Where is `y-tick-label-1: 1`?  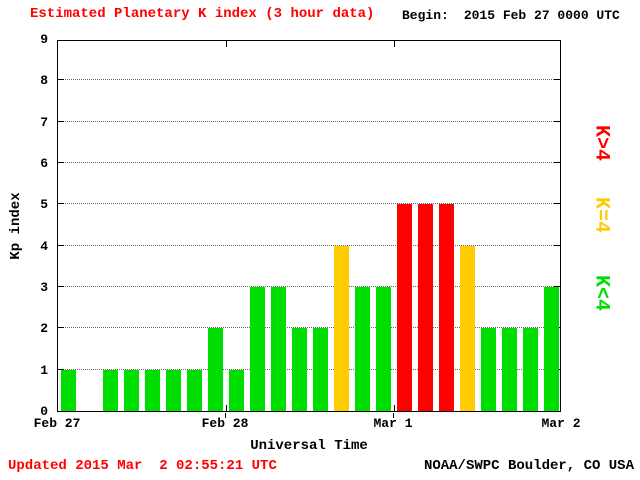 y-tick-label-1: 1 is located at coordinates (44, 370).